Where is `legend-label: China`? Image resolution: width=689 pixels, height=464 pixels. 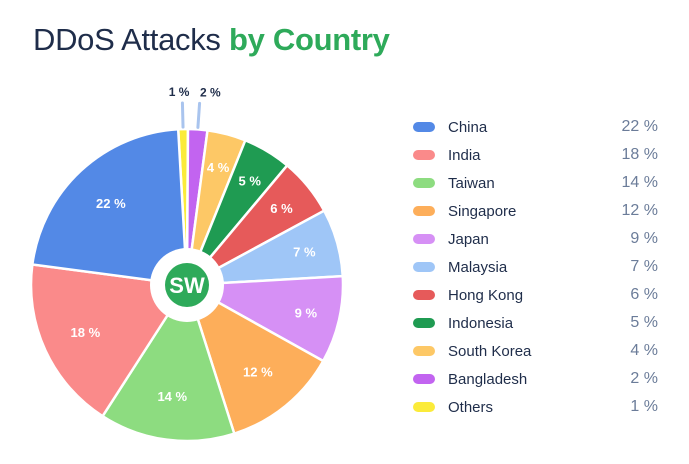
legend-label: China is located at coordinates (468, 127).